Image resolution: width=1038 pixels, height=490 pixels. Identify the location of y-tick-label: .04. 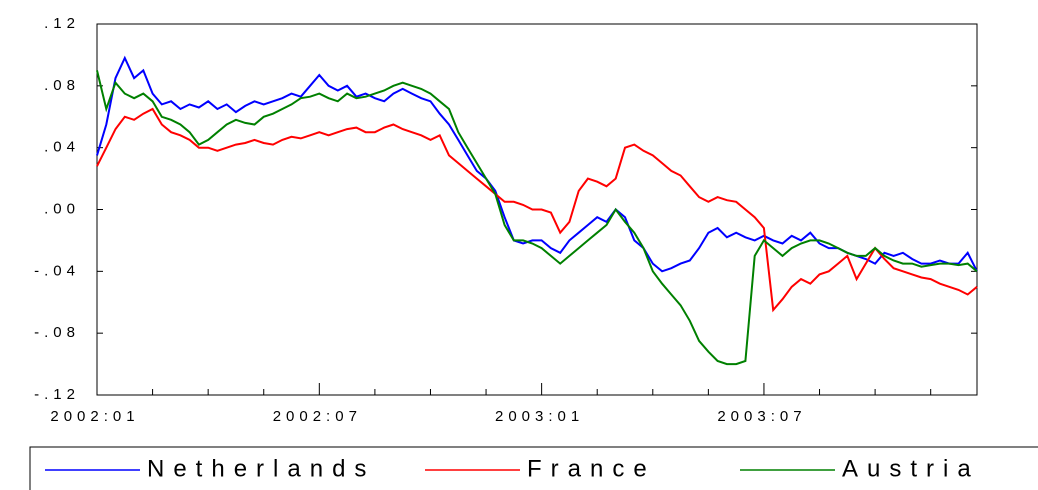
(62, 147).